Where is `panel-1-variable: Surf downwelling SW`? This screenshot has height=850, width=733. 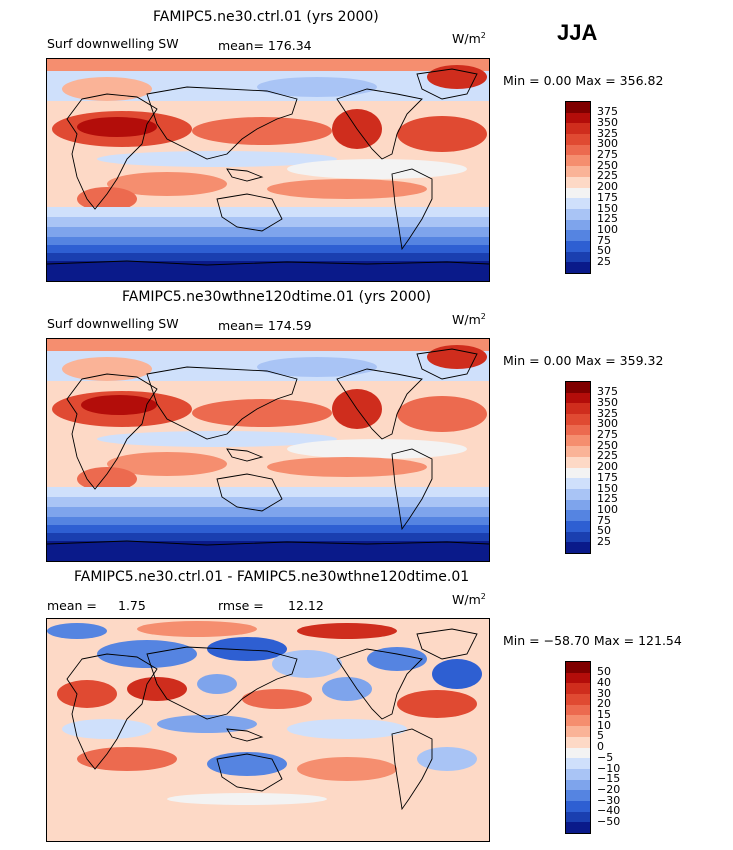 panel-1-variable: Surf downwelling SW is located at coordinates (113, 43).